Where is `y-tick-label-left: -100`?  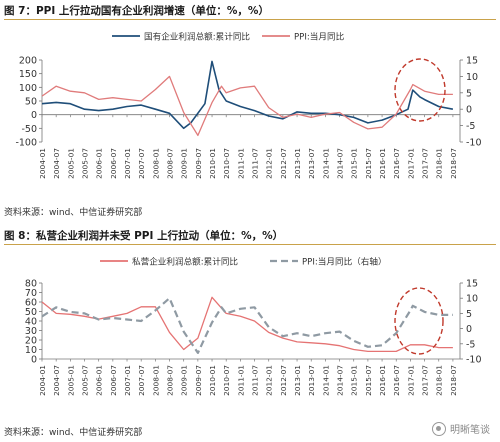
y-tick-label-left: -100 is located at coordinates (26, 143).